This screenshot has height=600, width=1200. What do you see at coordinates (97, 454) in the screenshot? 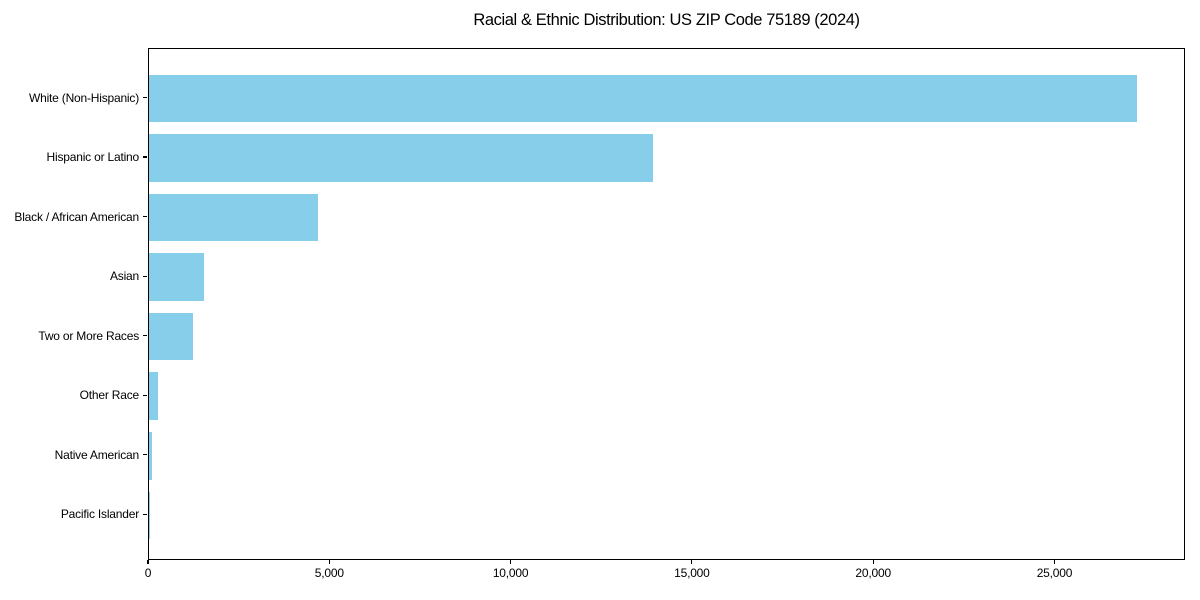
I see `y-axis-label: Native American` at bounding box center [97, 454].